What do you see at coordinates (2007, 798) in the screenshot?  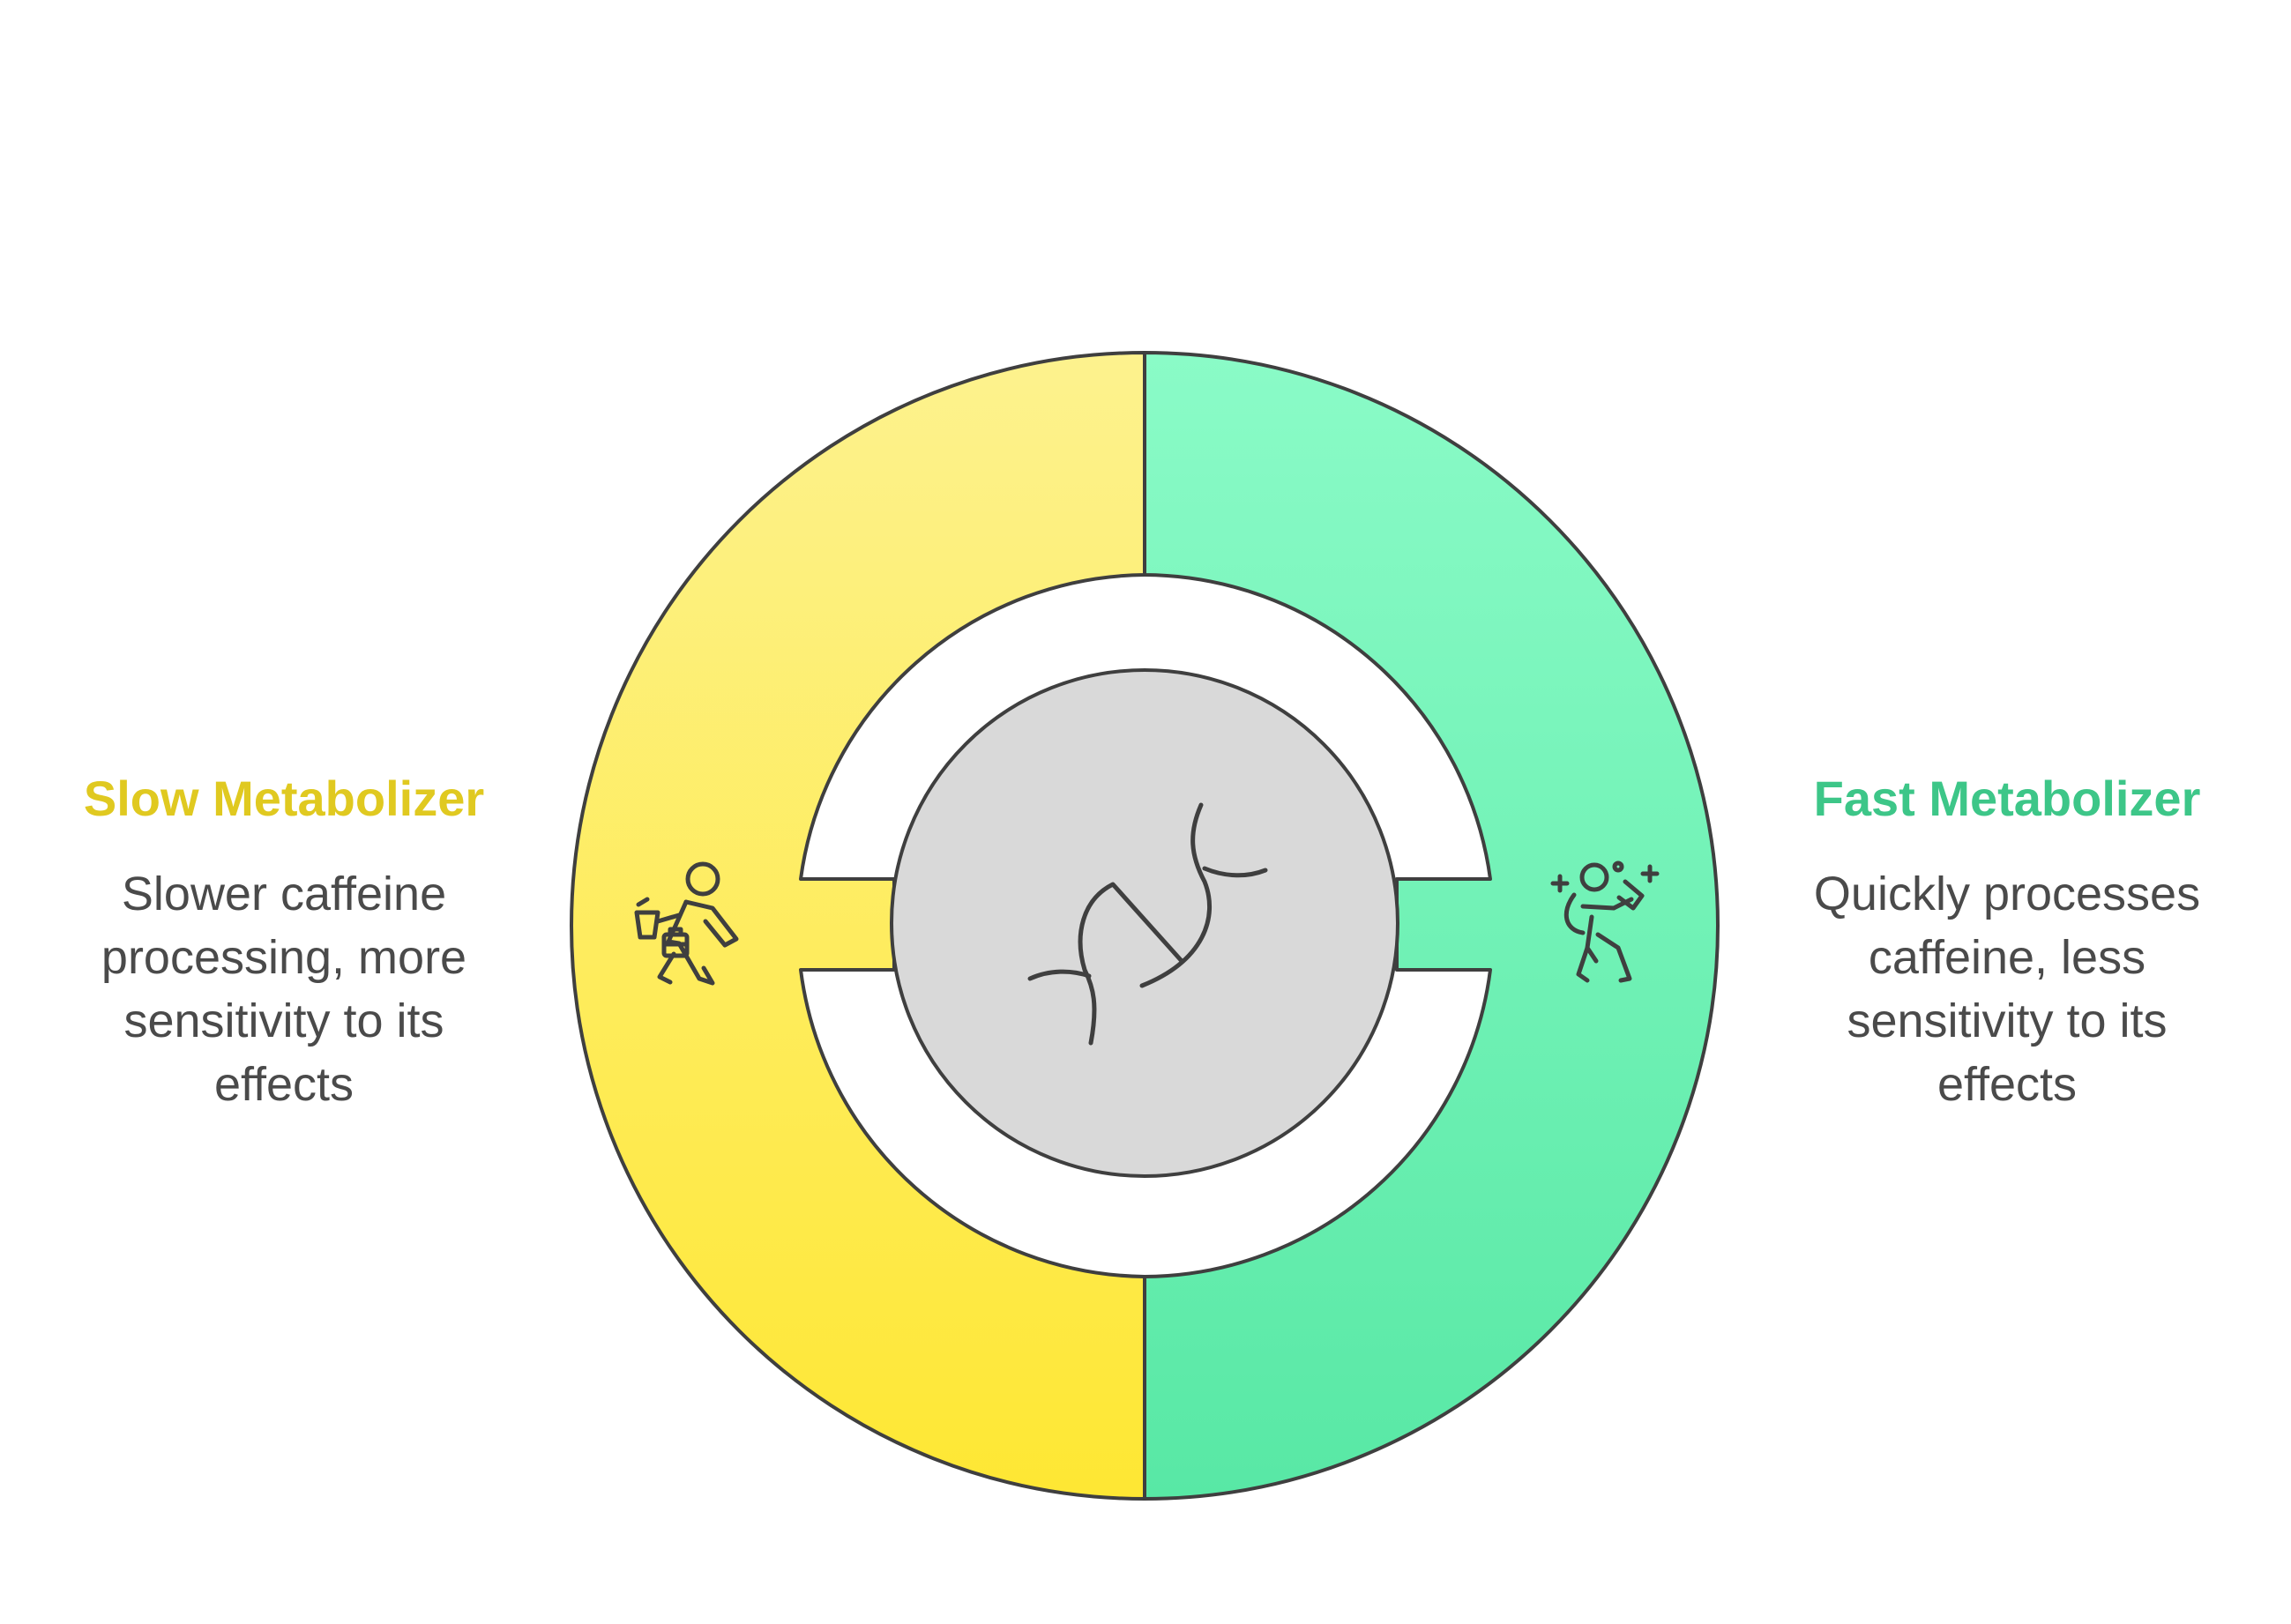 I see `fast-metabolizer-title: Fast Metabolizer` at bounding box center [2007, 798].